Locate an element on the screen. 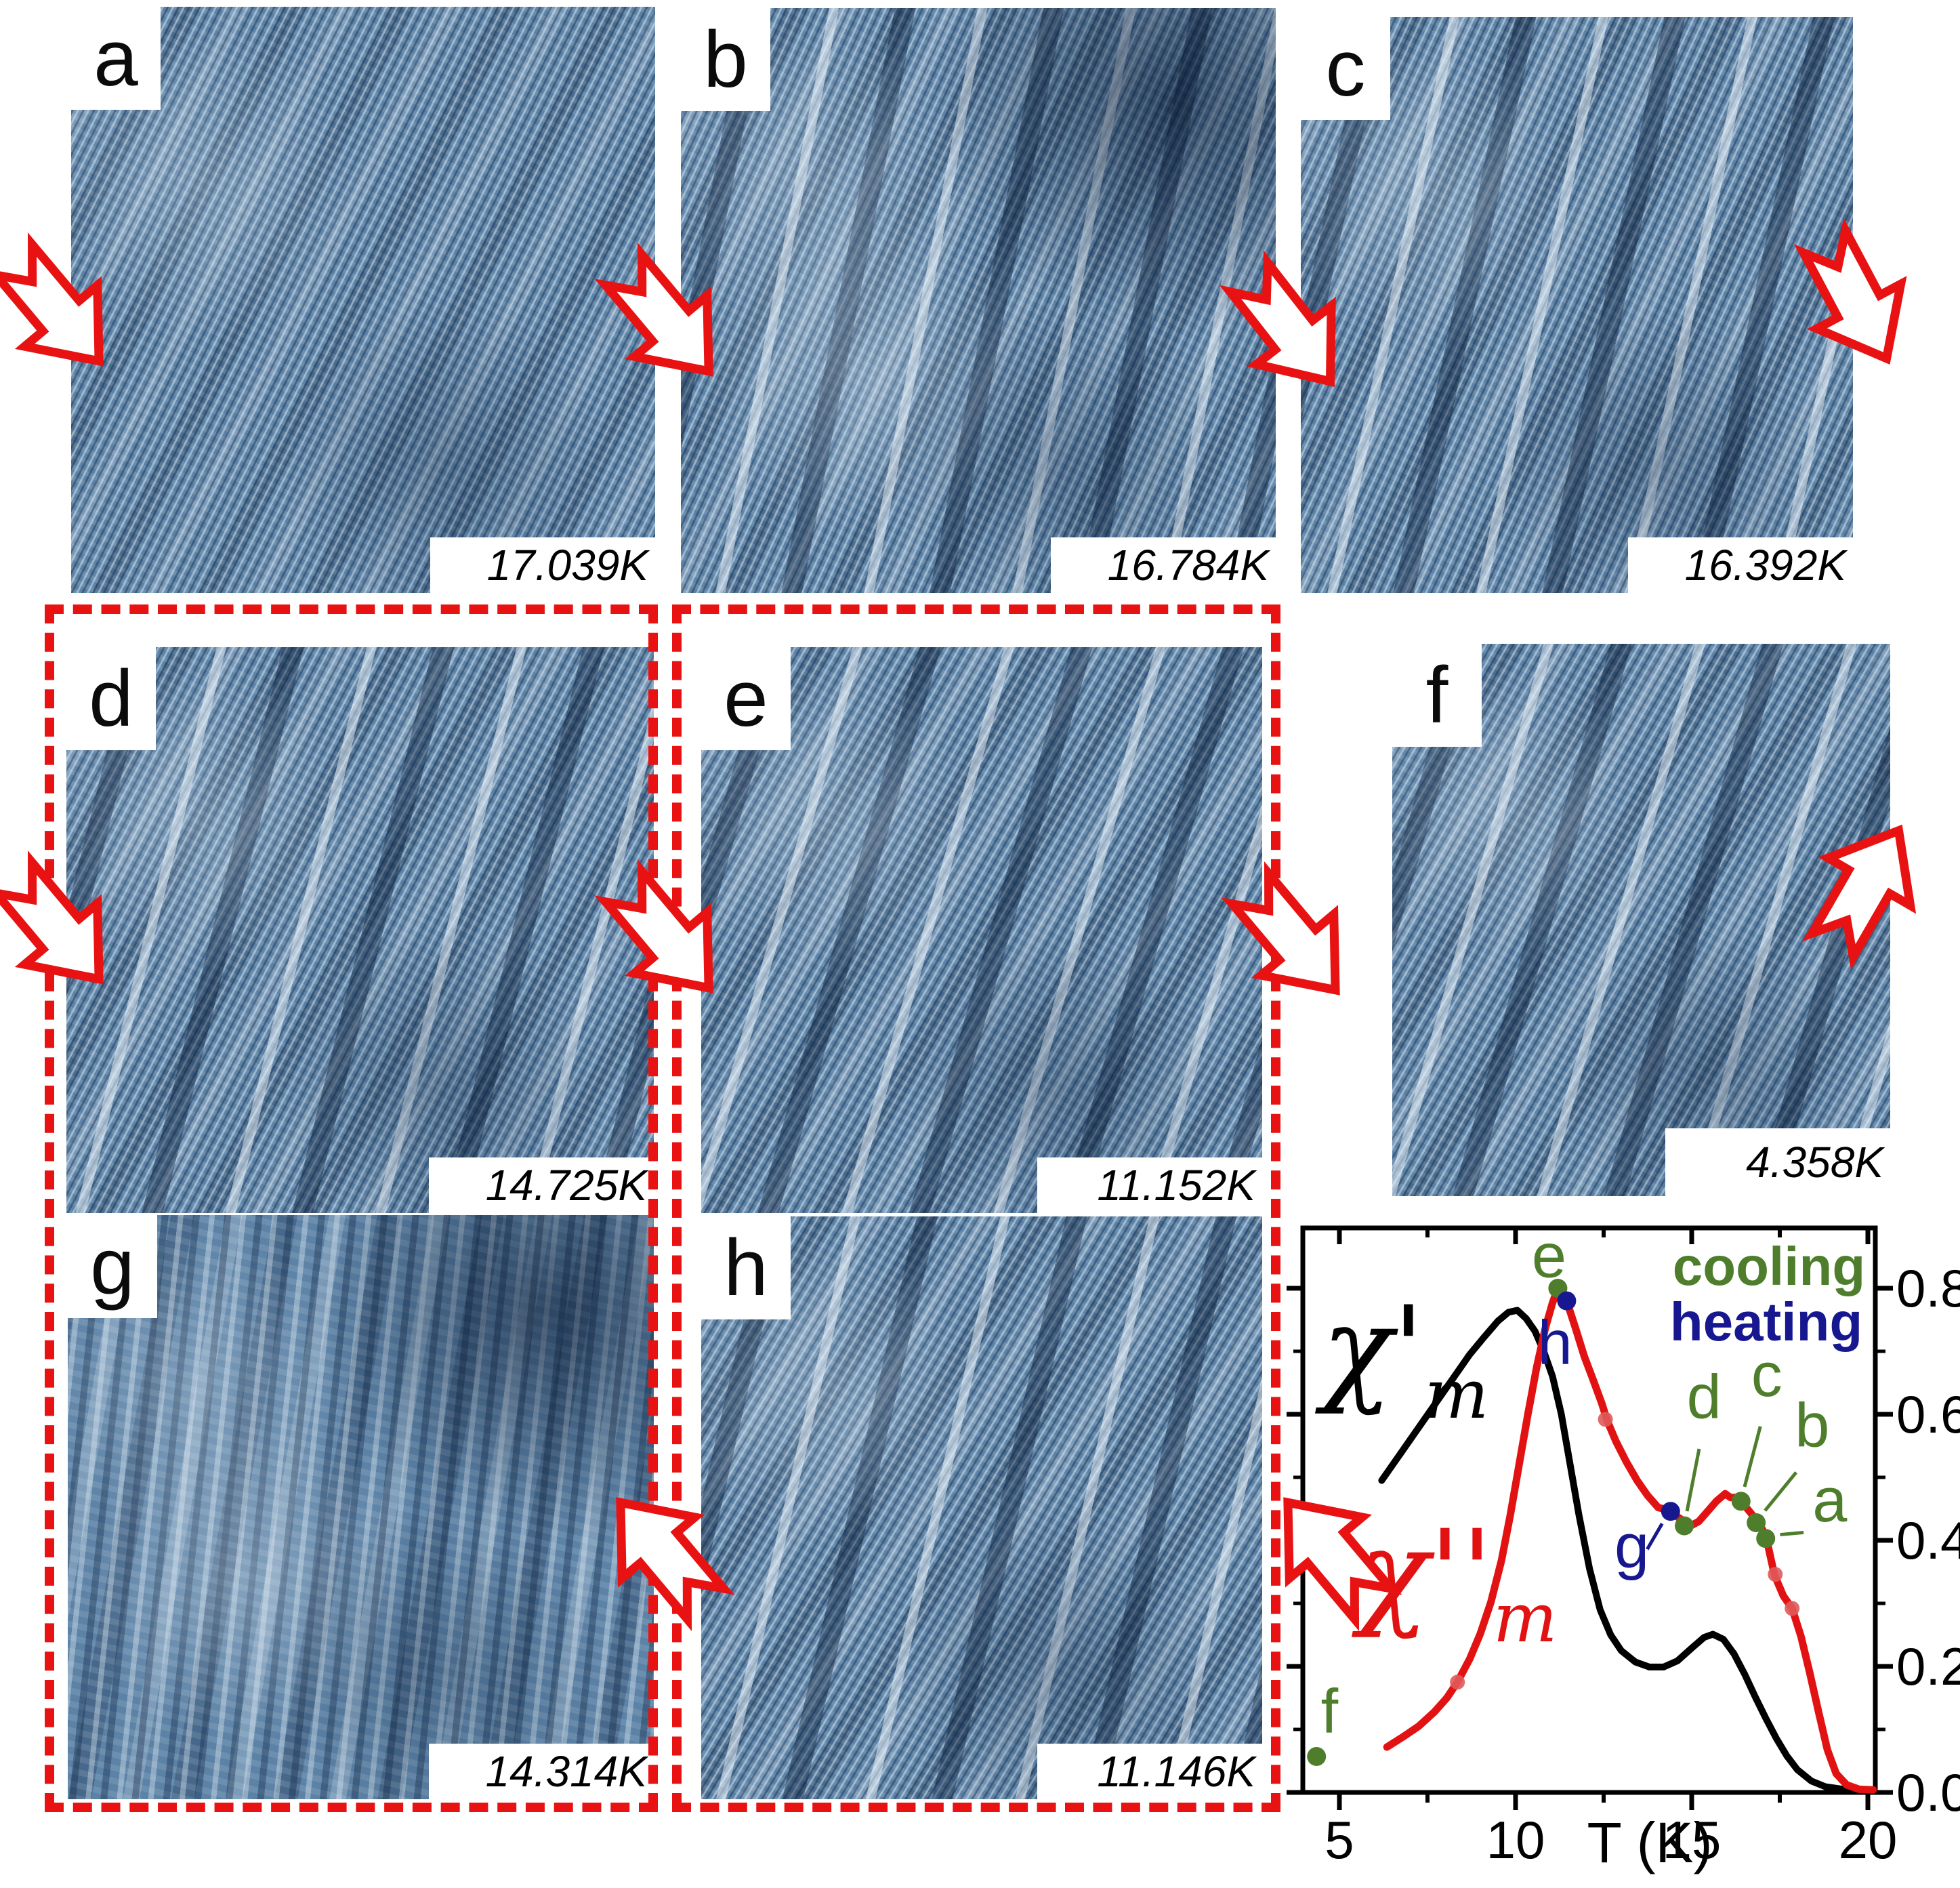 This screenshot has width=1960, height=1888. y-tick-label: 0.8 is located at coordinates (1928, 1288).